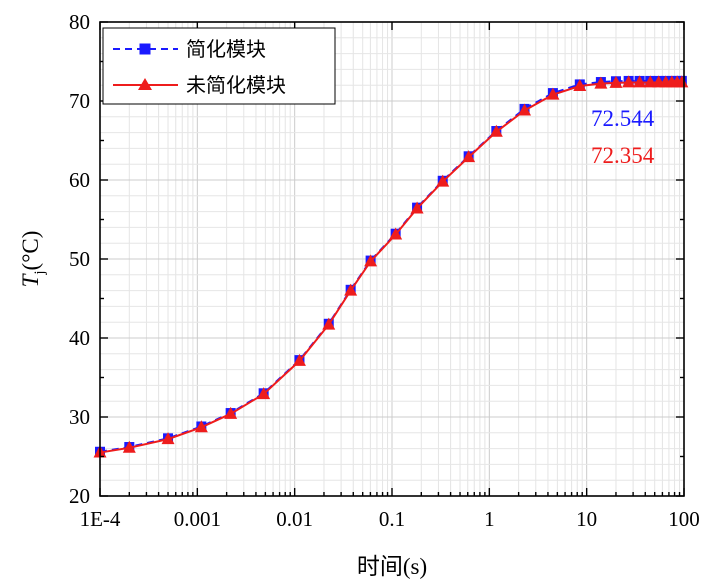 The height and width of the screenshot is (584, 709). I want to click on y-tick-label: 80, so click(79, 22).